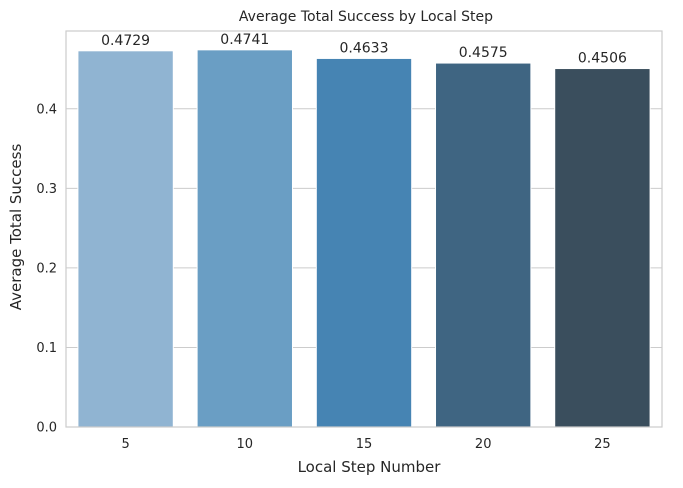 The image size is (683, 488). I want to click on x-tick-label: 20, so click(483, 444).